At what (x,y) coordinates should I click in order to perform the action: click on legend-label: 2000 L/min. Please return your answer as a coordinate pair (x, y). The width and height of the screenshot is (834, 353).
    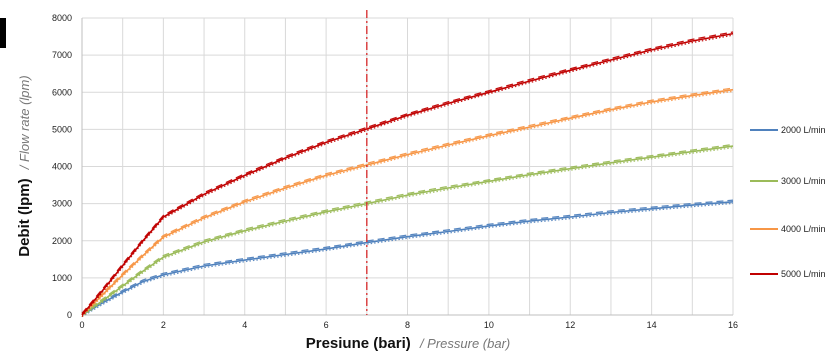
    Looking at the image, I should click on (803, 130).